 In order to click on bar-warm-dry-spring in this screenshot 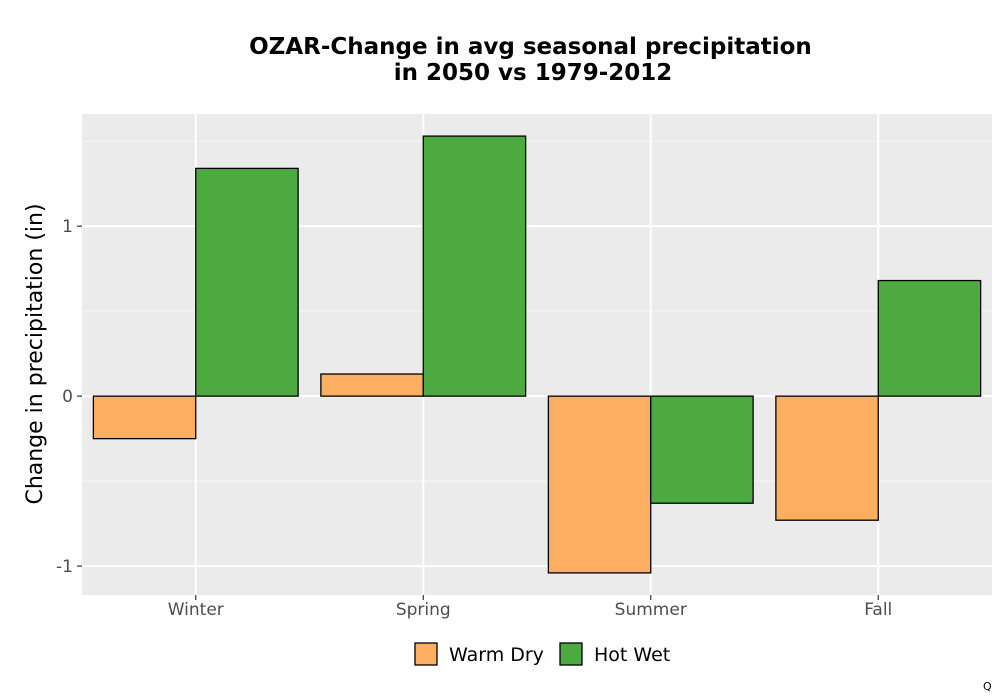, I will do `click(372, 385)`.